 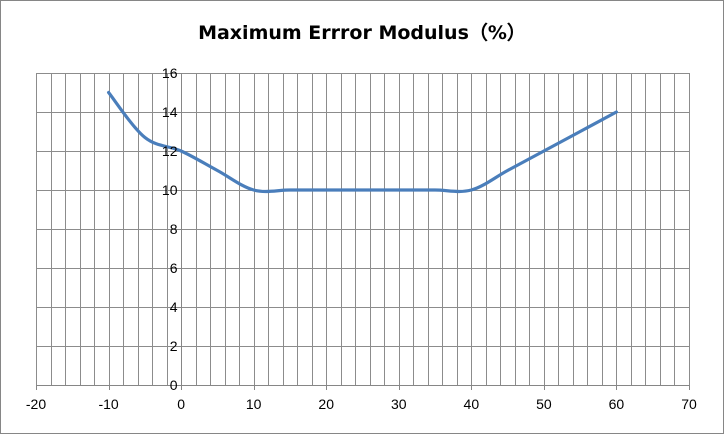 What do you see at coordinates (170, 73) in the screenshot?
I see `y-tick-label: 16` at bounding box center [170, 73].